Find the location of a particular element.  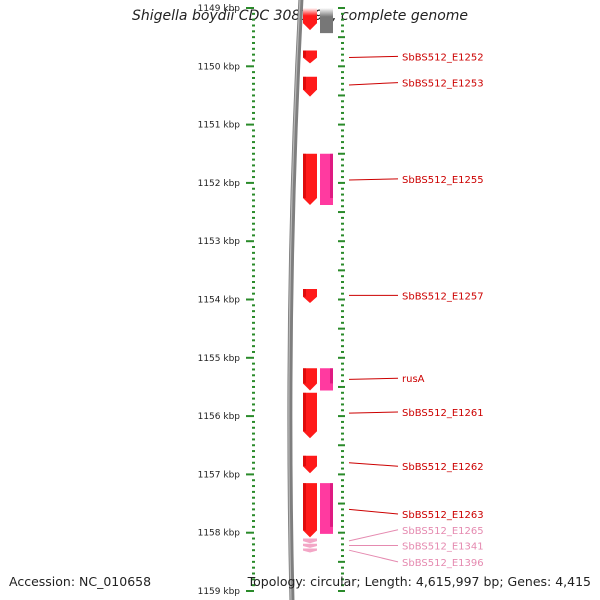

gene-label: rusA is located at coordinates (413, 379).